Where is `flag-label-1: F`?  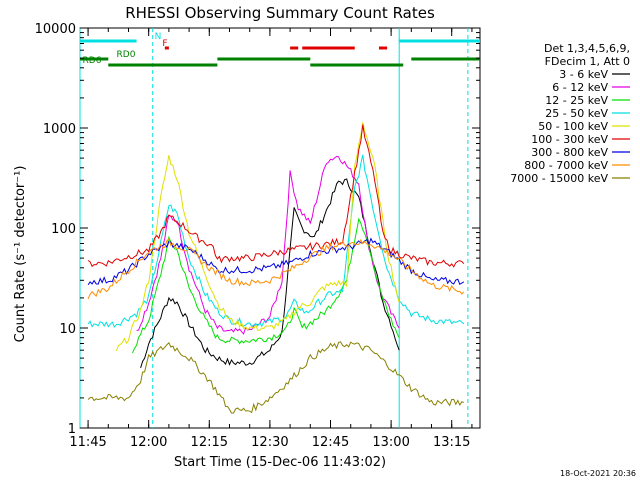
flag-label-1: F is located at coordinates (164, 44).